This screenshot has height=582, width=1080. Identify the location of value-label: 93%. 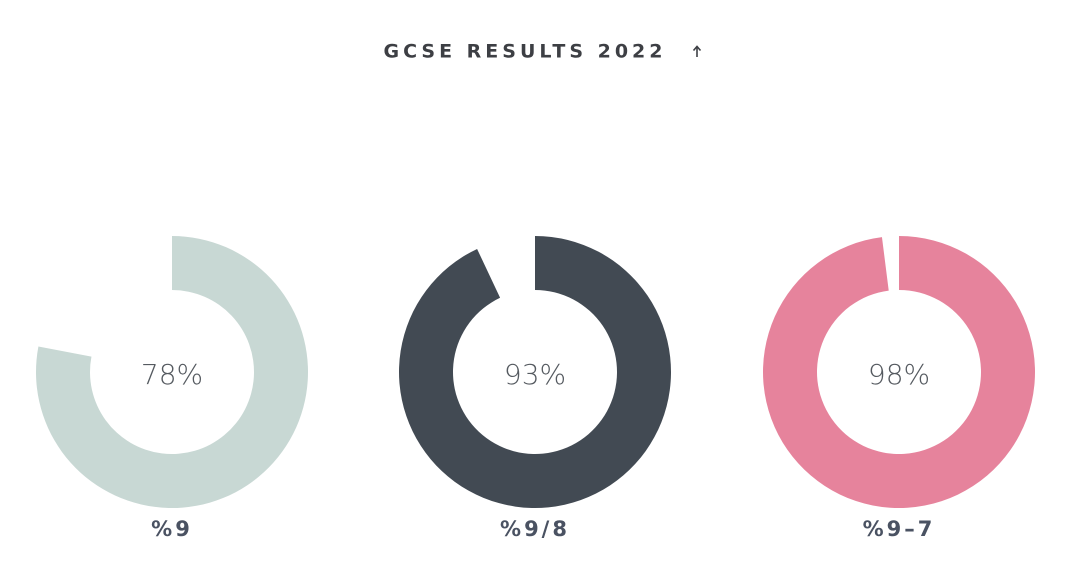
(535, 374).